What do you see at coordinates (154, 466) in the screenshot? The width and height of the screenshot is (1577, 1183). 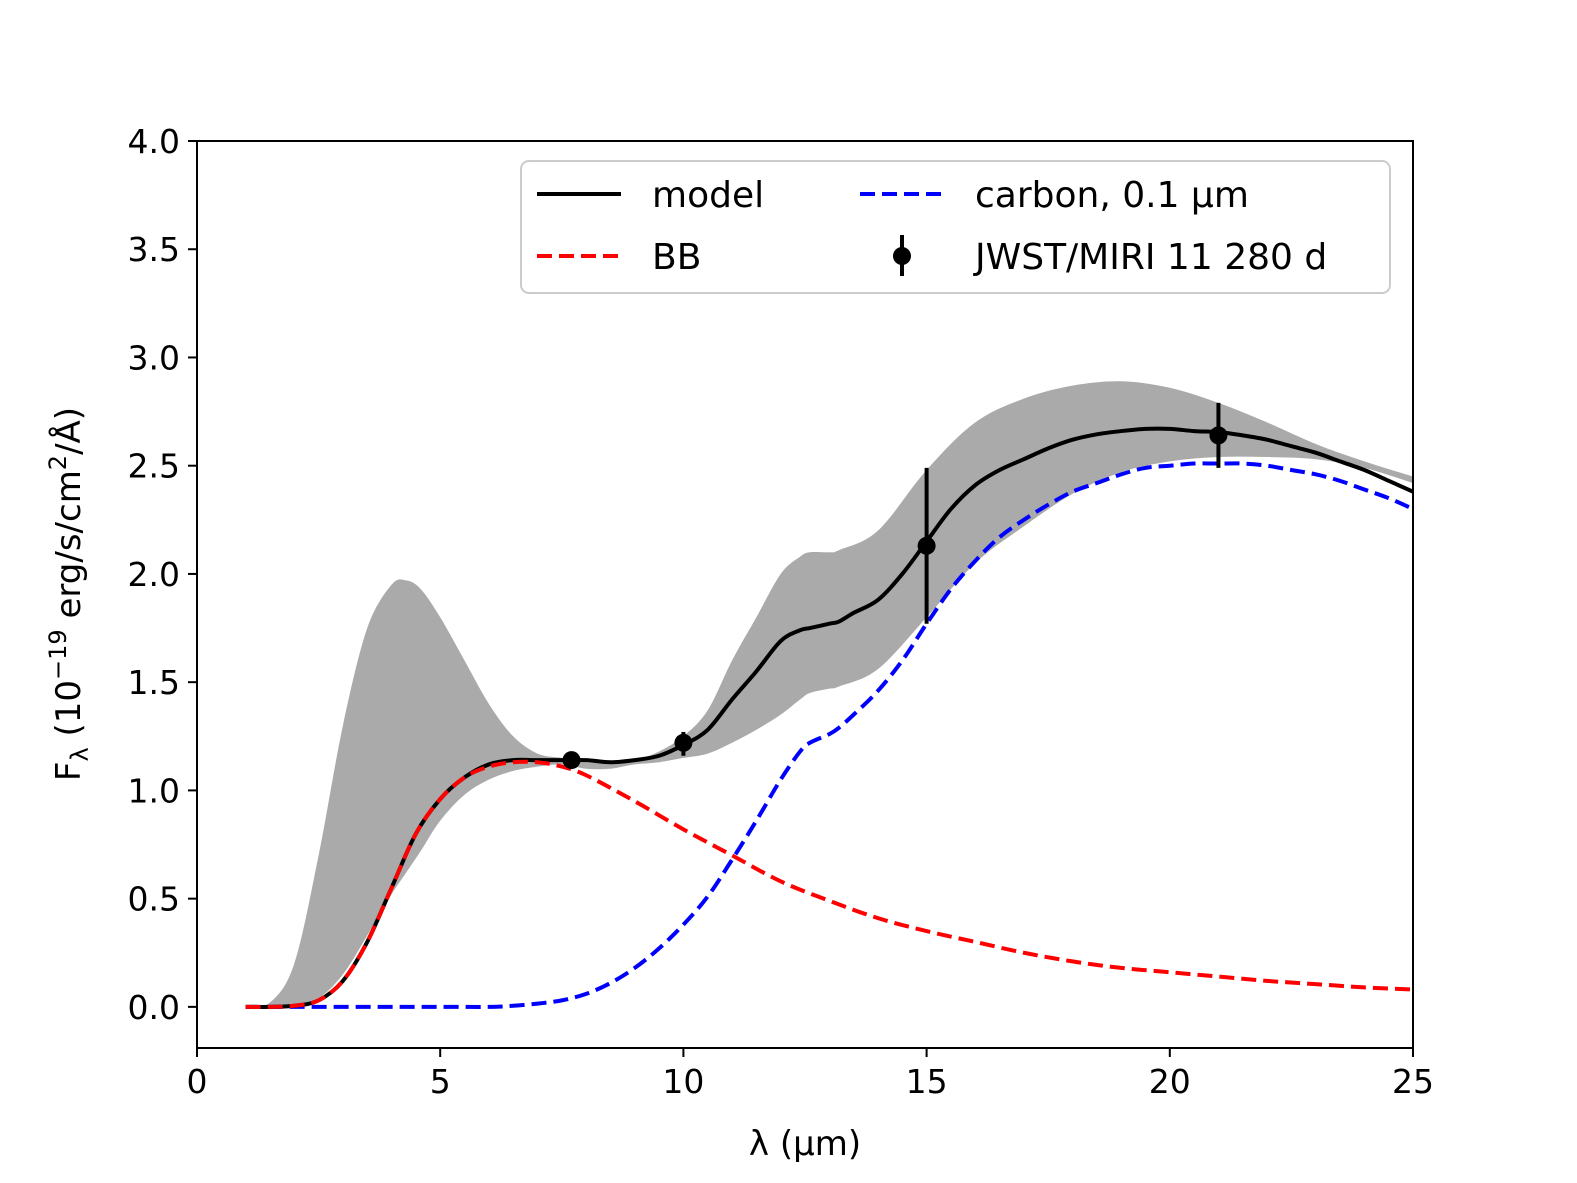 I see `y-tick-label: 2.5` at bounding box center [154, 466].